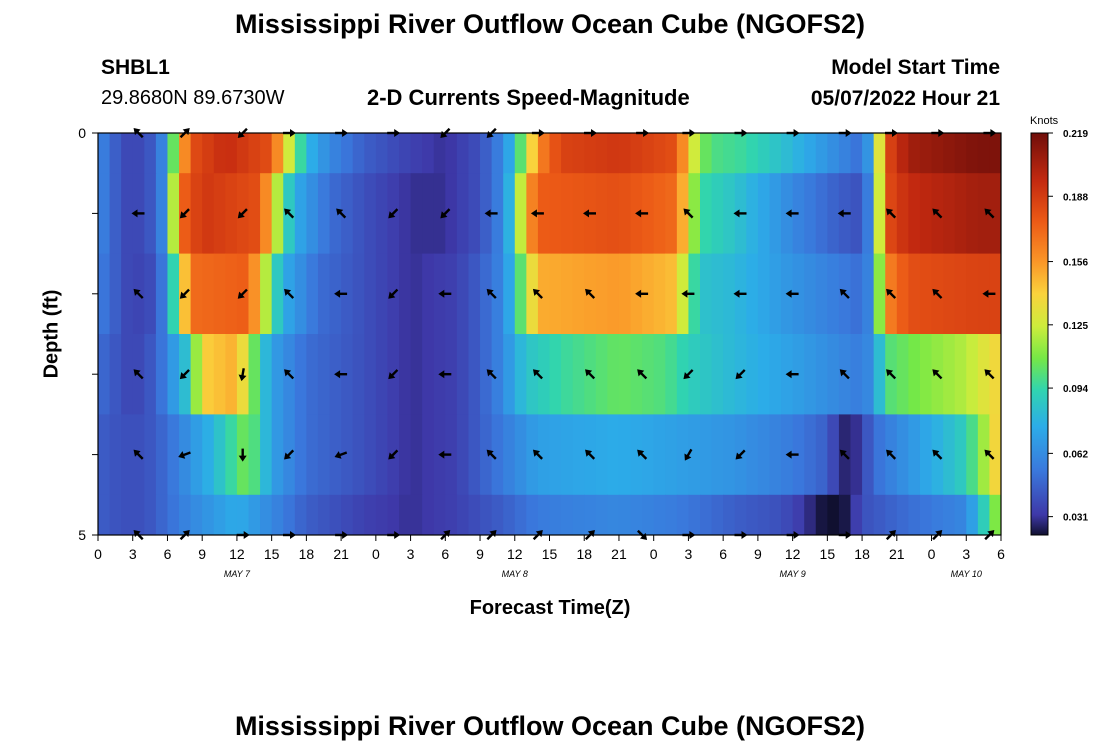  Describe the element at coordinates (480, 554) in the screenshot. I see `x-tick-label: 9` at that location.